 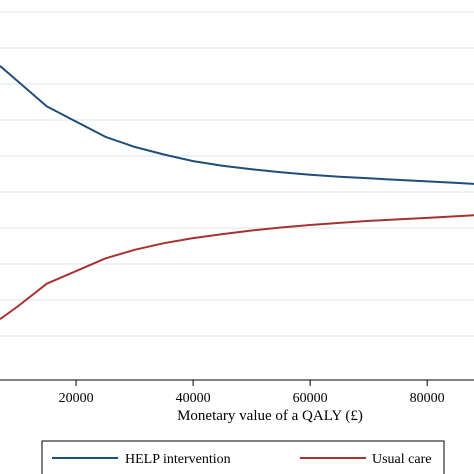 I want to click on x-tick-label: 20000, so click(x=76, y=398).